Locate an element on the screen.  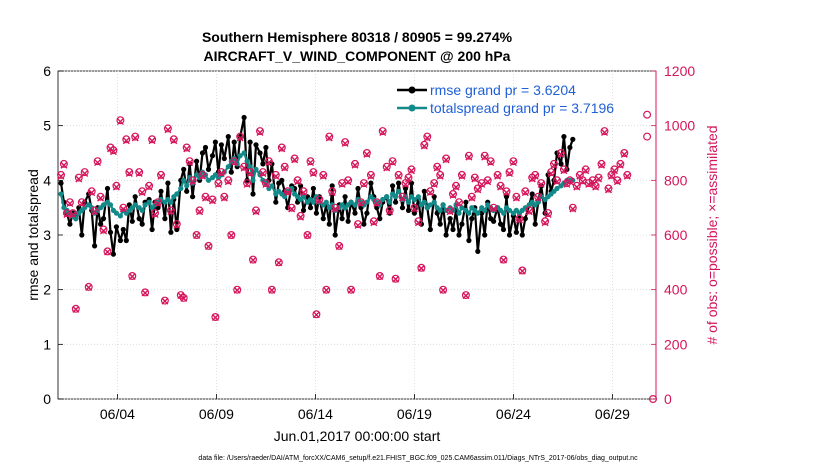
x-tick-label: 06/04 is located at coordinates (117, 414).